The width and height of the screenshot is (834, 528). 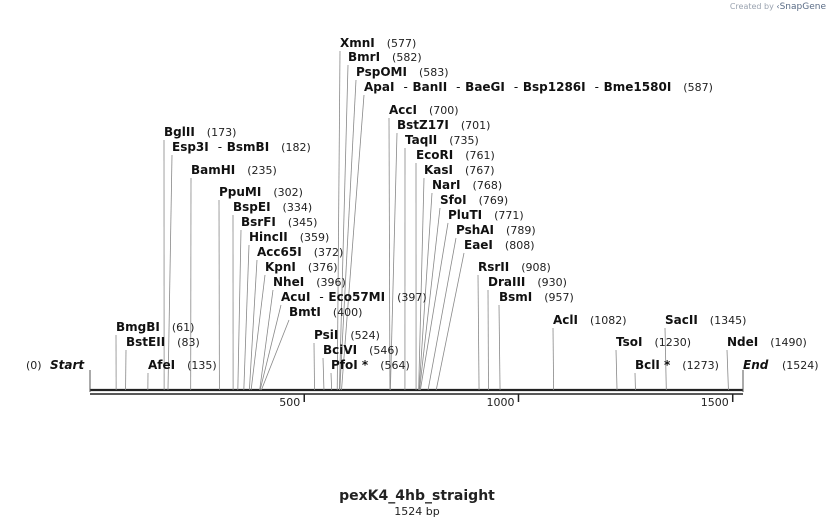 What do you see at coordinates (728, 320) in the screenshot?
I see `site-position: (1345)` at bounding box center [728, 320].